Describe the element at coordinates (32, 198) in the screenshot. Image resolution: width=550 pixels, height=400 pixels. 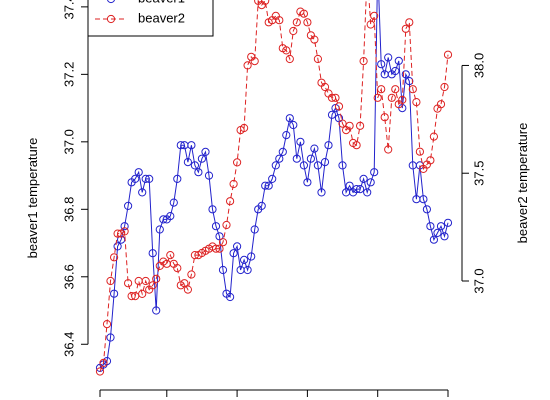
I see `y-axis-left-label: beaver1 temperature` at that location.